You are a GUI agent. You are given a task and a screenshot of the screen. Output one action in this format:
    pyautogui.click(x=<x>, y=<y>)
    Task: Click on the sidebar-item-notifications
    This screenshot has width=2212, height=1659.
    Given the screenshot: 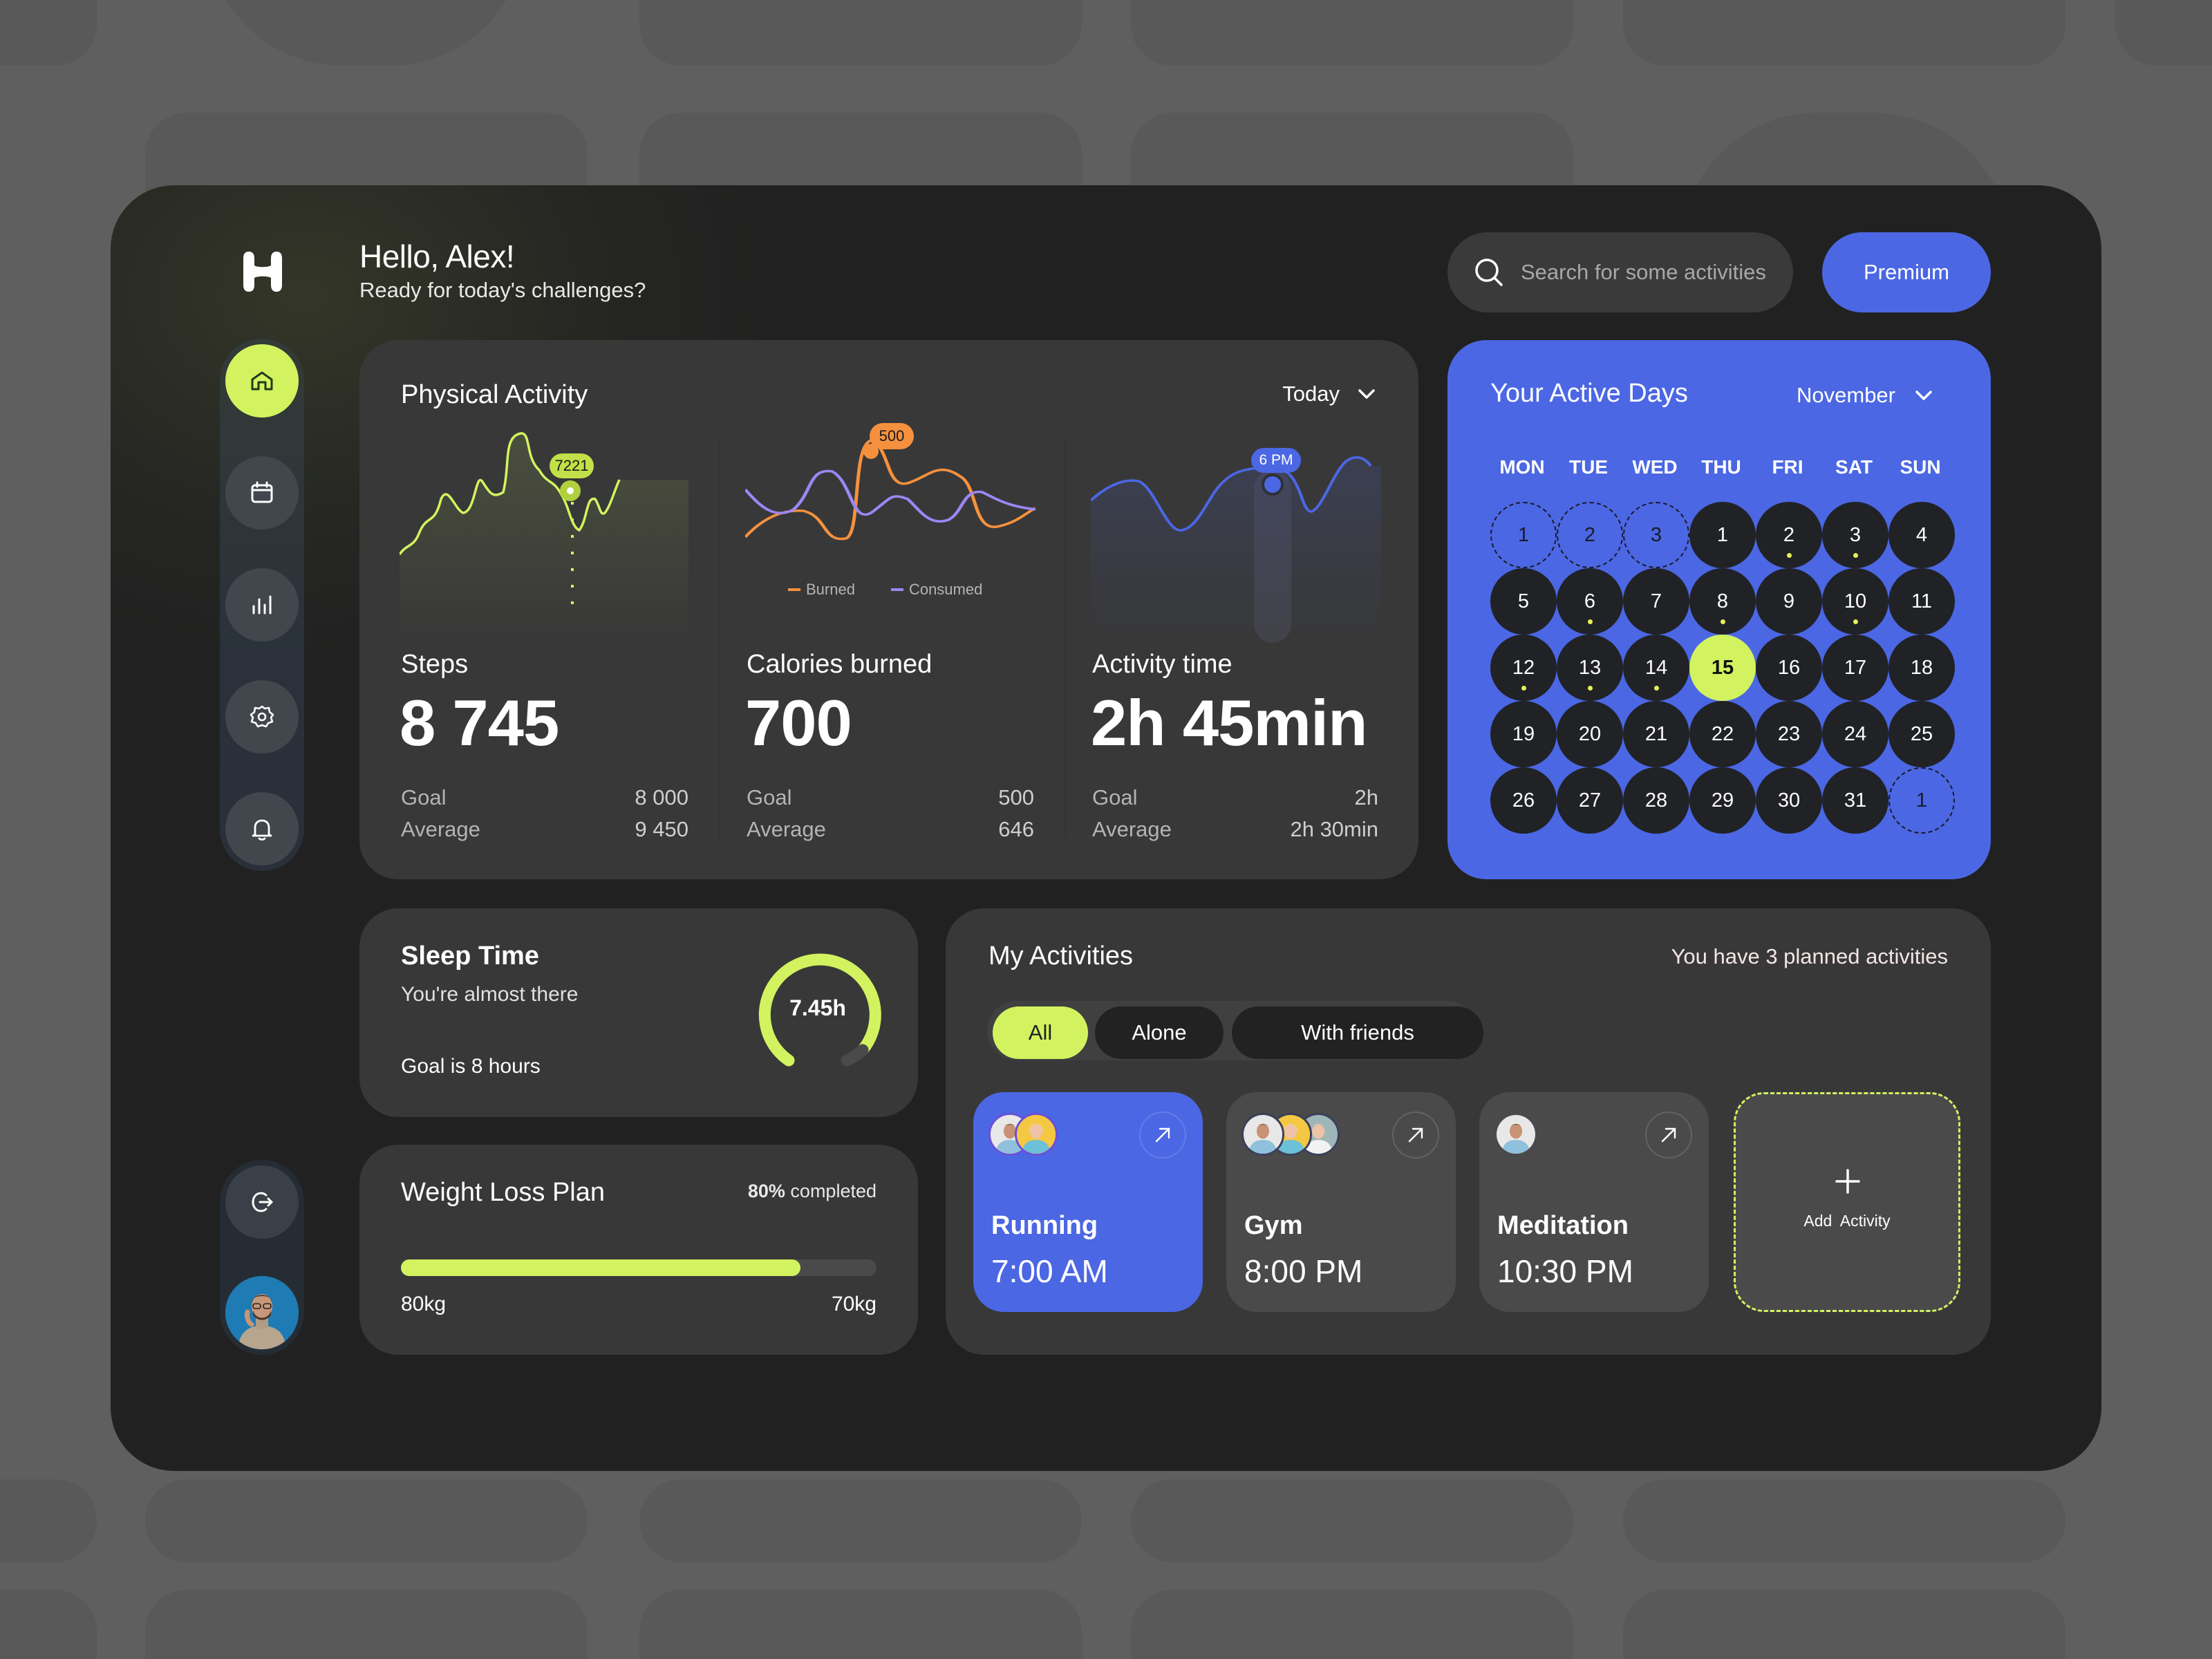 What is the action you would take?
    pyautogui.click(x=262, y=828)
    